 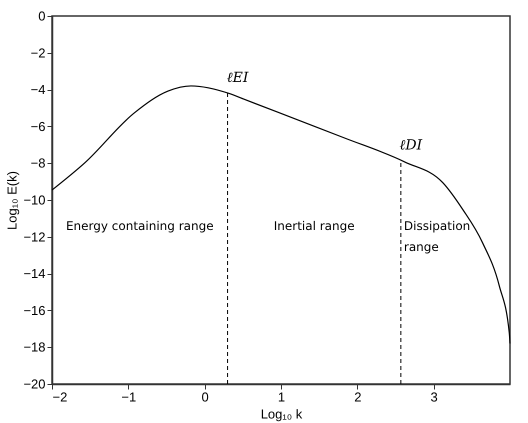 I want to click on y-tick-label: 0, so click(x=42, y=16).